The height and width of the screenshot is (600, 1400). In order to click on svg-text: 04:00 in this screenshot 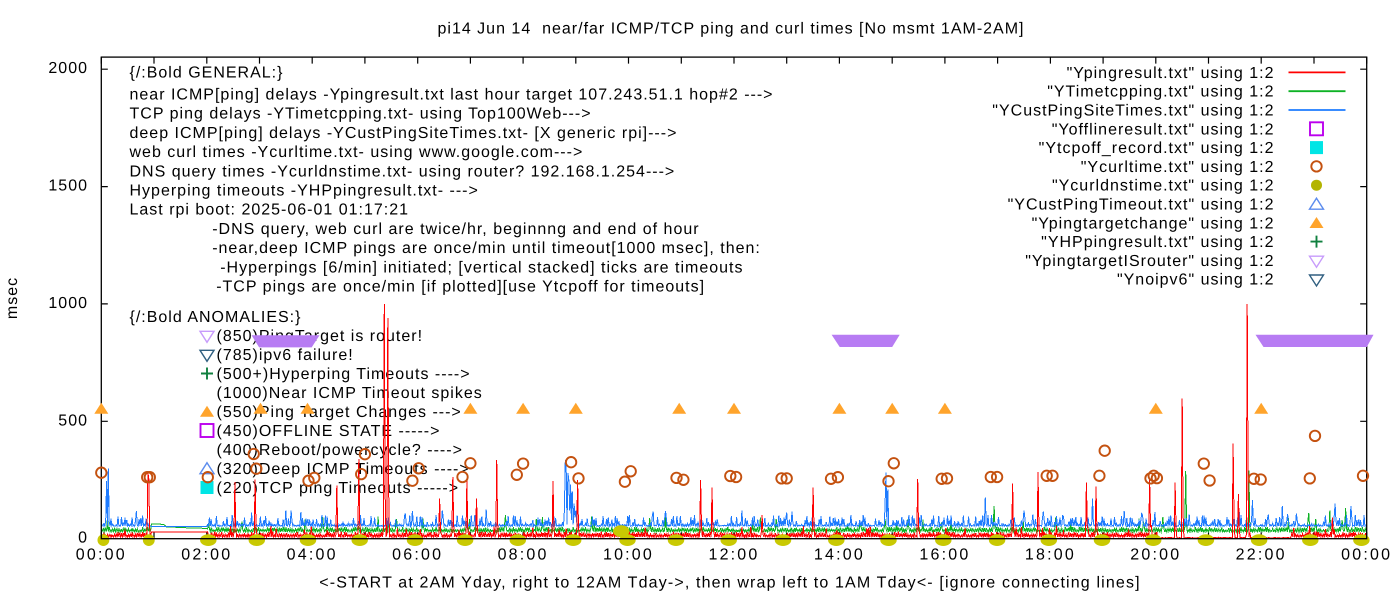, I will do `click(312, 555)`.